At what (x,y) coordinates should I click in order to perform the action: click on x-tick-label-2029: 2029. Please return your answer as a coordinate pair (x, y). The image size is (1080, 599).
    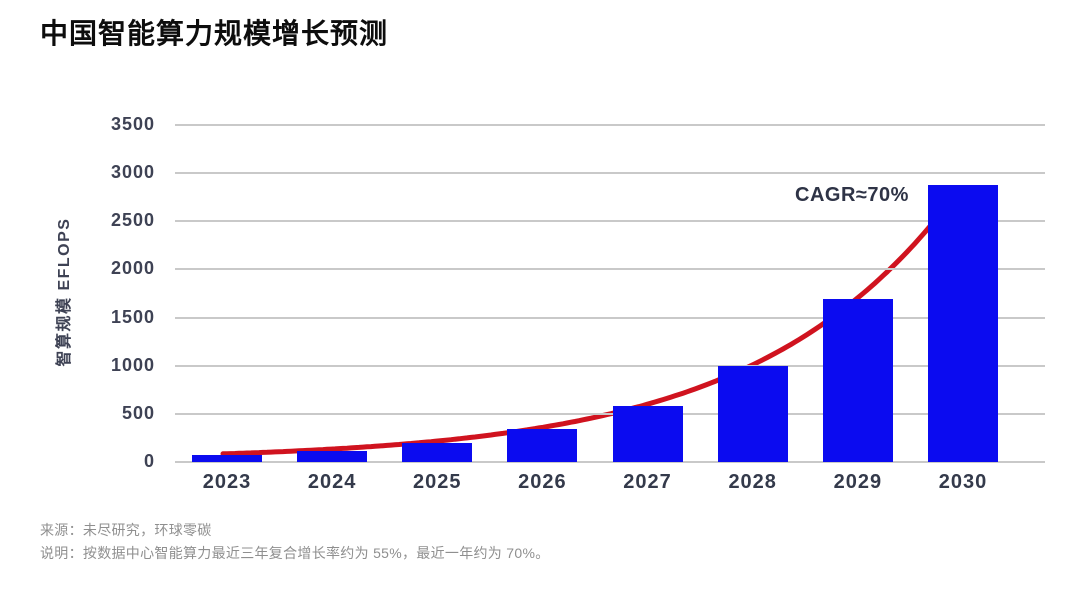
    Looking at the image, I should click on (858, 482).